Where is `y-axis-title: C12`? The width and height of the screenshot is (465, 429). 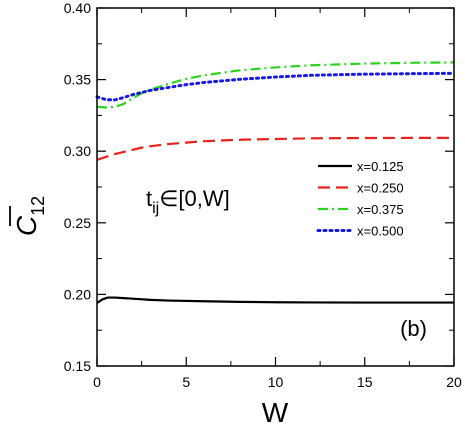
y-axis-title: C12 is located at coordinates (28, 216).